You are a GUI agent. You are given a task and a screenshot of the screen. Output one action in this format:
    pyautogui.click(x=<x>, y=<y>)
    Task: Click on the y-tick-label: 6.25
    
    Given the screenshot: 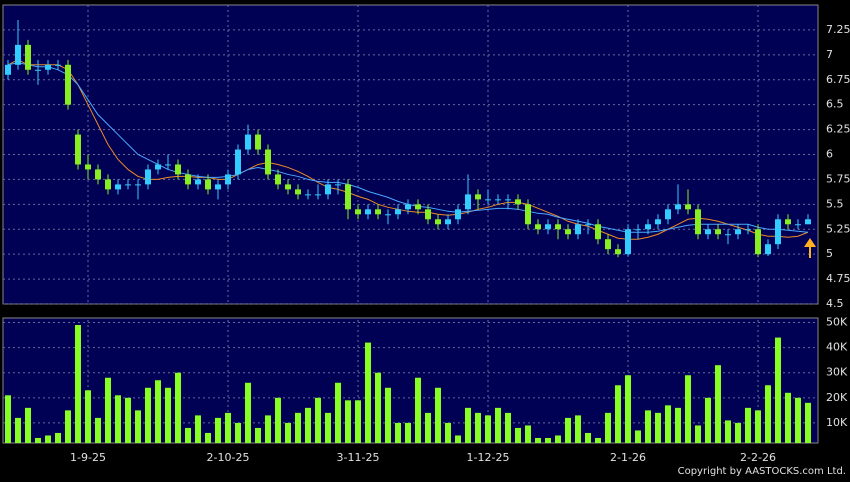 What is the action you would take?
    pyautogui.click(x=838, y=129)
    